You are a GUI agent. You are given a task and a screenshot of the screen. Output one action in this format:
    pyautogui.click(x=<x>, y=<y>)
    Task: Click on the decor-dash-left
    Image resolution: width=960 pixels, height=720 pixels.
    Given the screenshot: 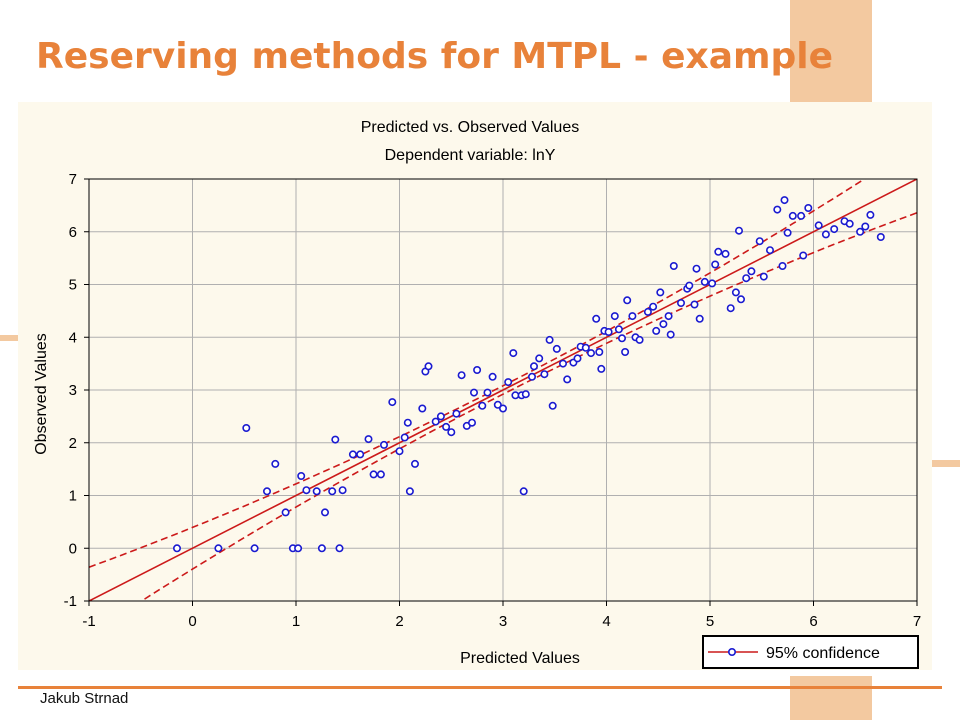 What is the action you would take?
    pyautogui.click(x=9, y=338)
    